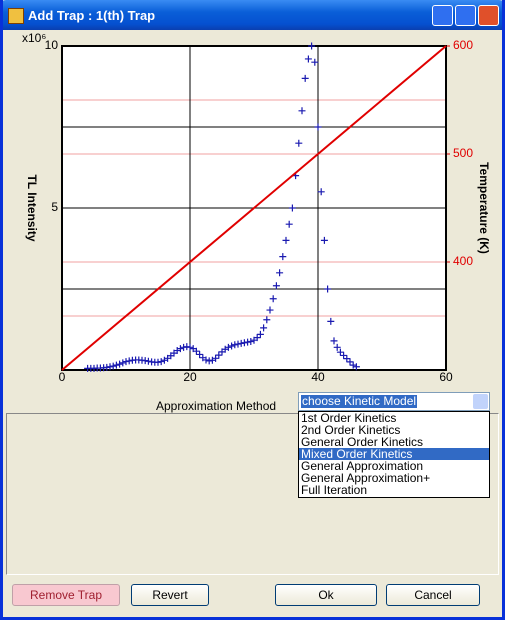  I want to click on y2-tick-label: 400, so click(463, 261).